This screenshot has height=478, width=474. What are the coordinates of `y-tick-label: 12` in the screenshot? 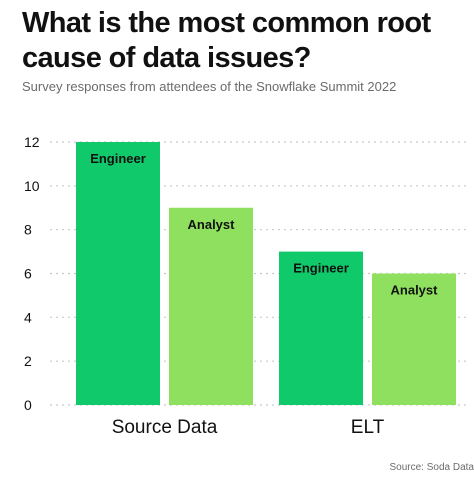 It's located at (32, 142).